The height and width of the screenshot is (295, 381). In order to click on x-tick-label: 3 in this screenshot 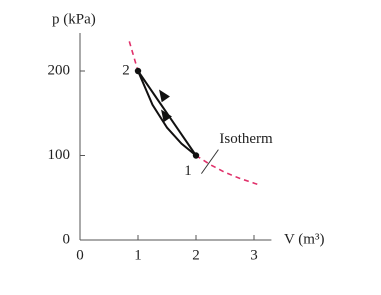, I will do `click(254, 255)`.